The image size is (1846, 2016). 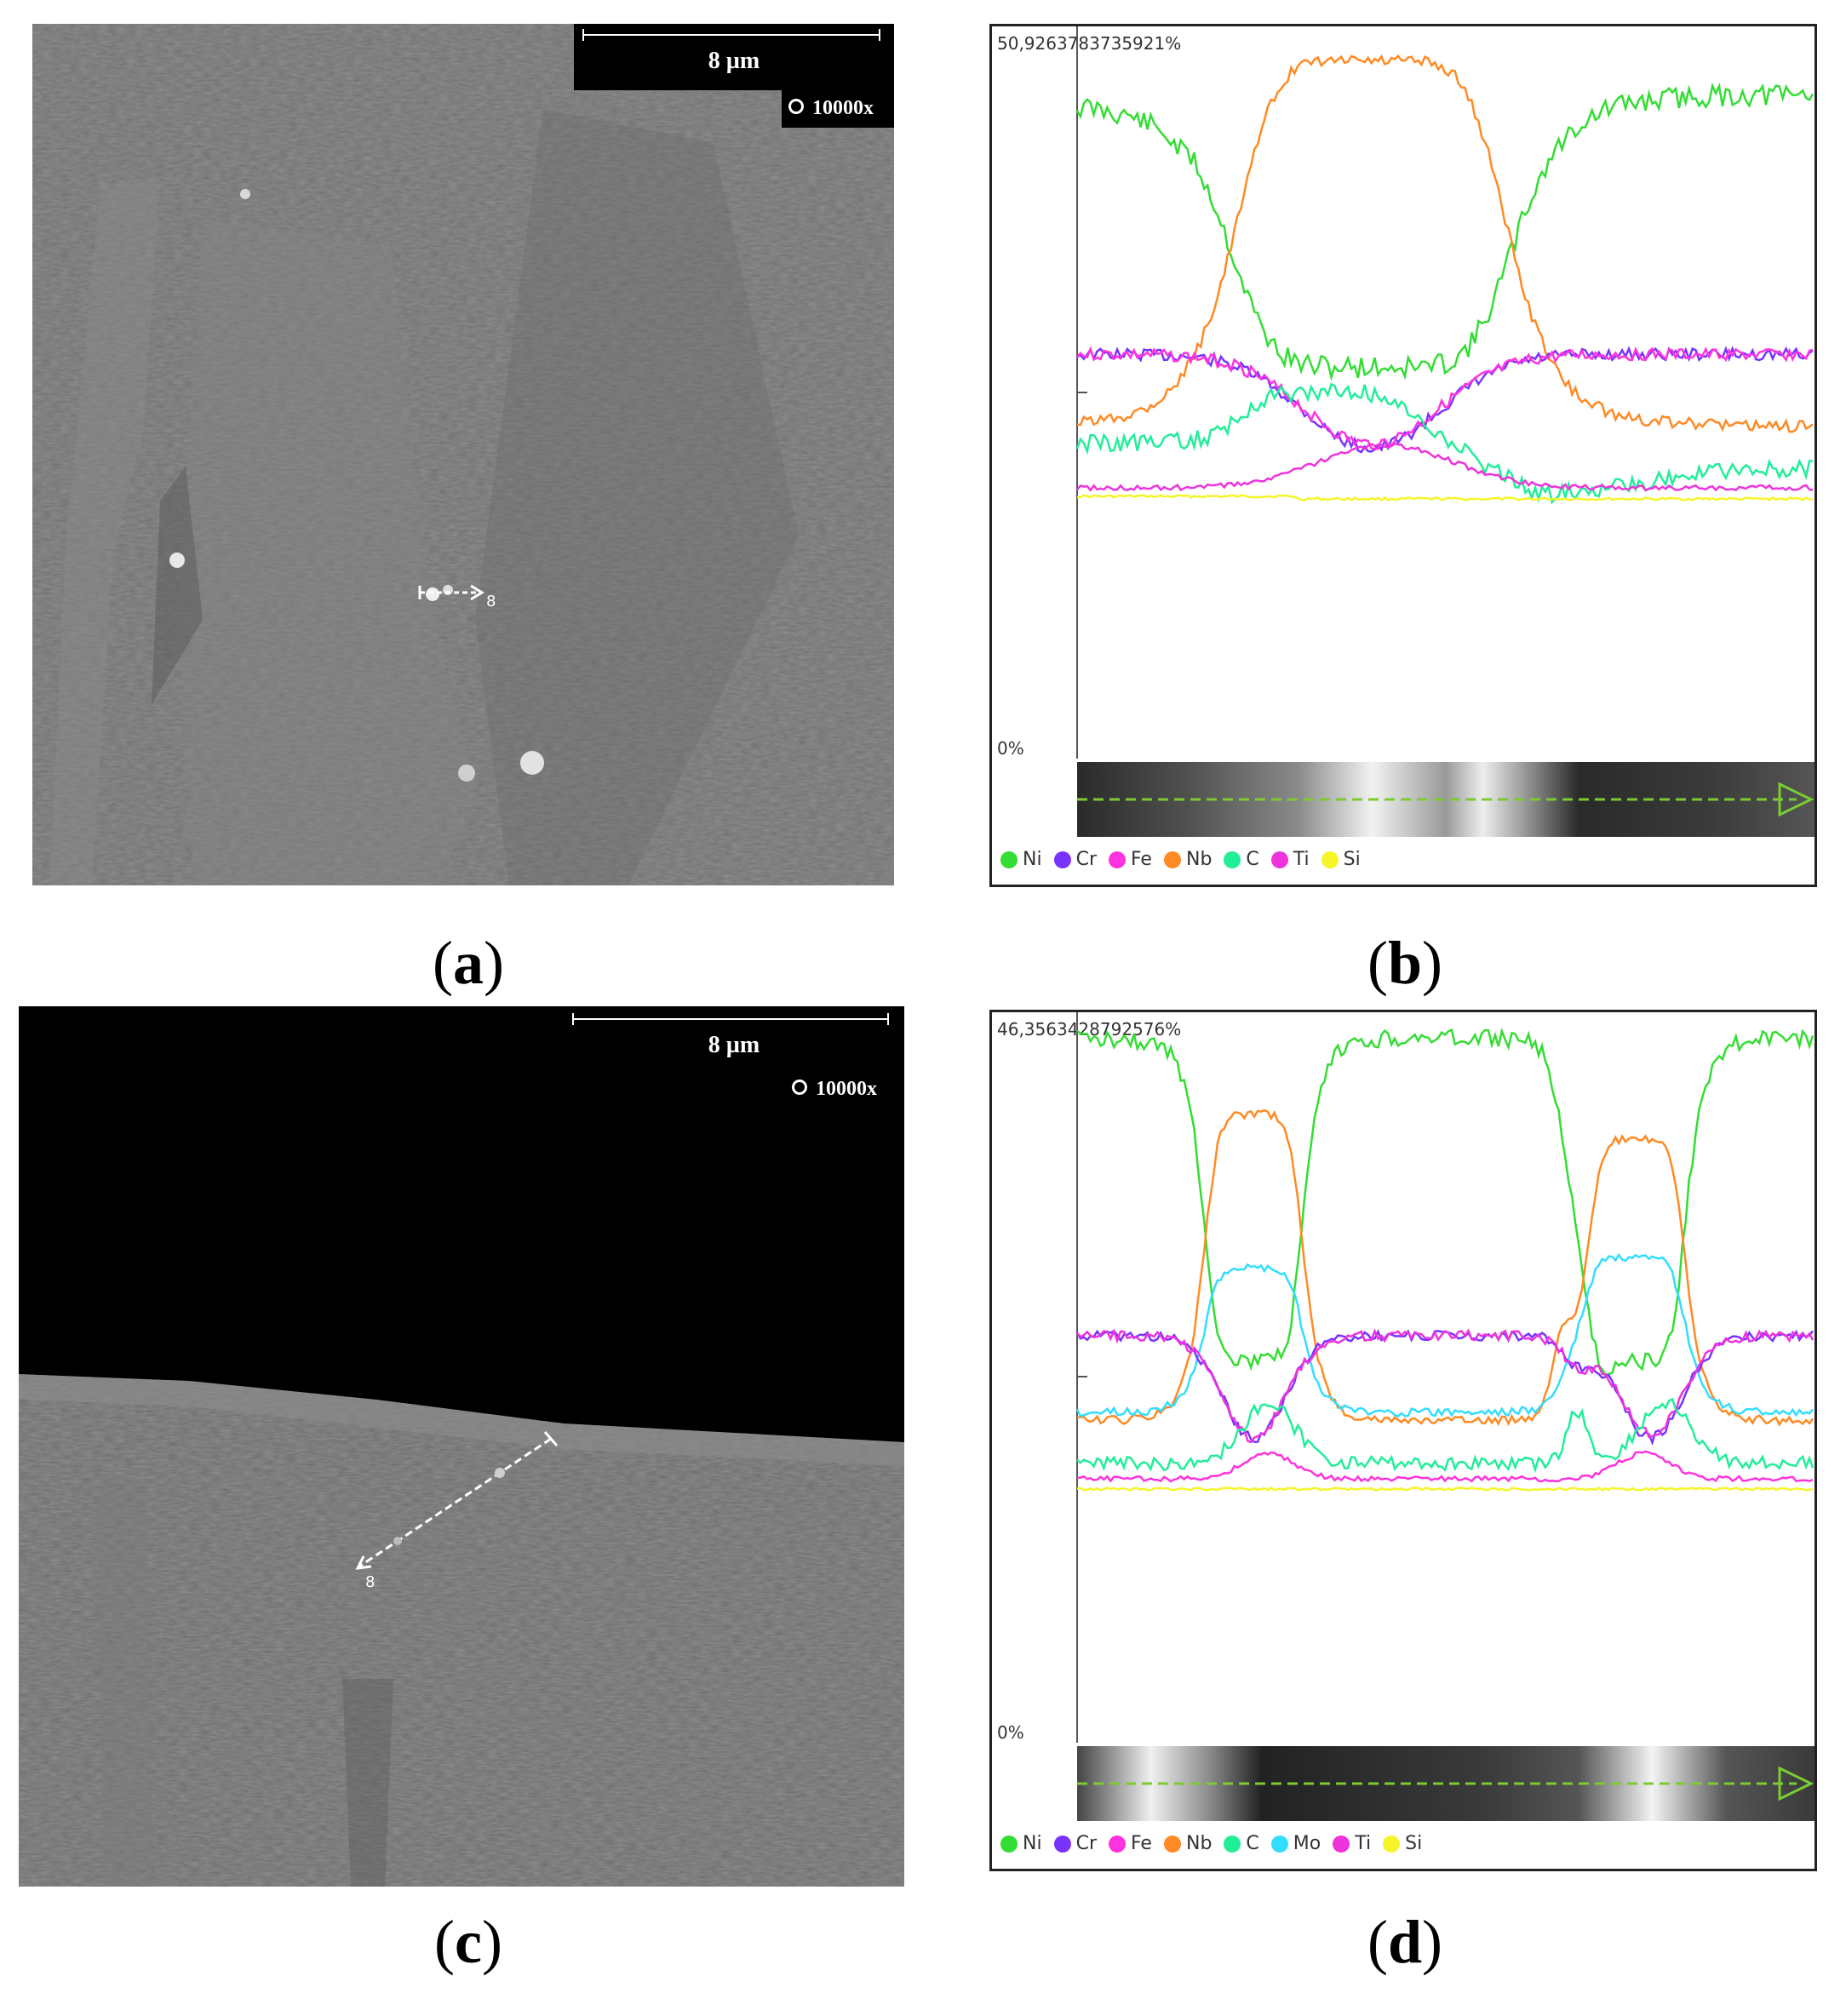 What do you see at coordinates (491, 601) in the screenshot?
I see `line-marker-label-a: 8` at bounding box center [491, 601].